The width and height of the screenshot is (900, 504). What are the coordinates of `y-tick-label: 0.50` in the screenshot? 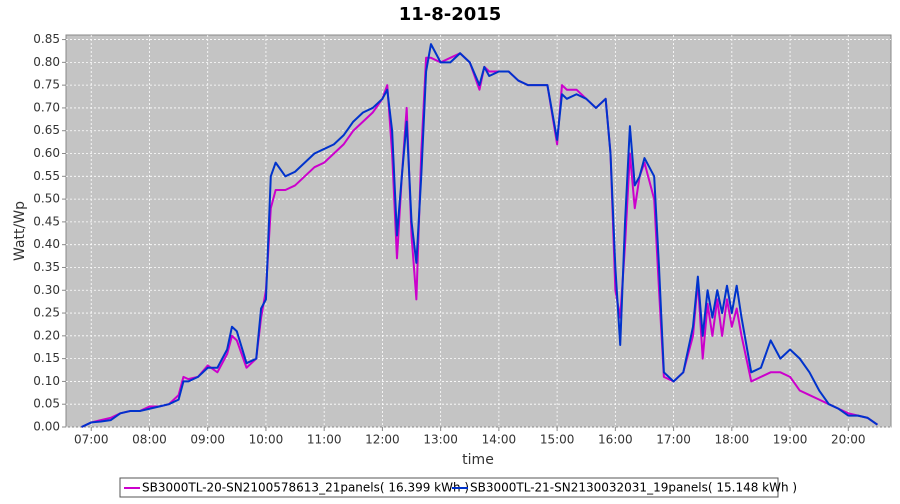 It's located at (46, 199).